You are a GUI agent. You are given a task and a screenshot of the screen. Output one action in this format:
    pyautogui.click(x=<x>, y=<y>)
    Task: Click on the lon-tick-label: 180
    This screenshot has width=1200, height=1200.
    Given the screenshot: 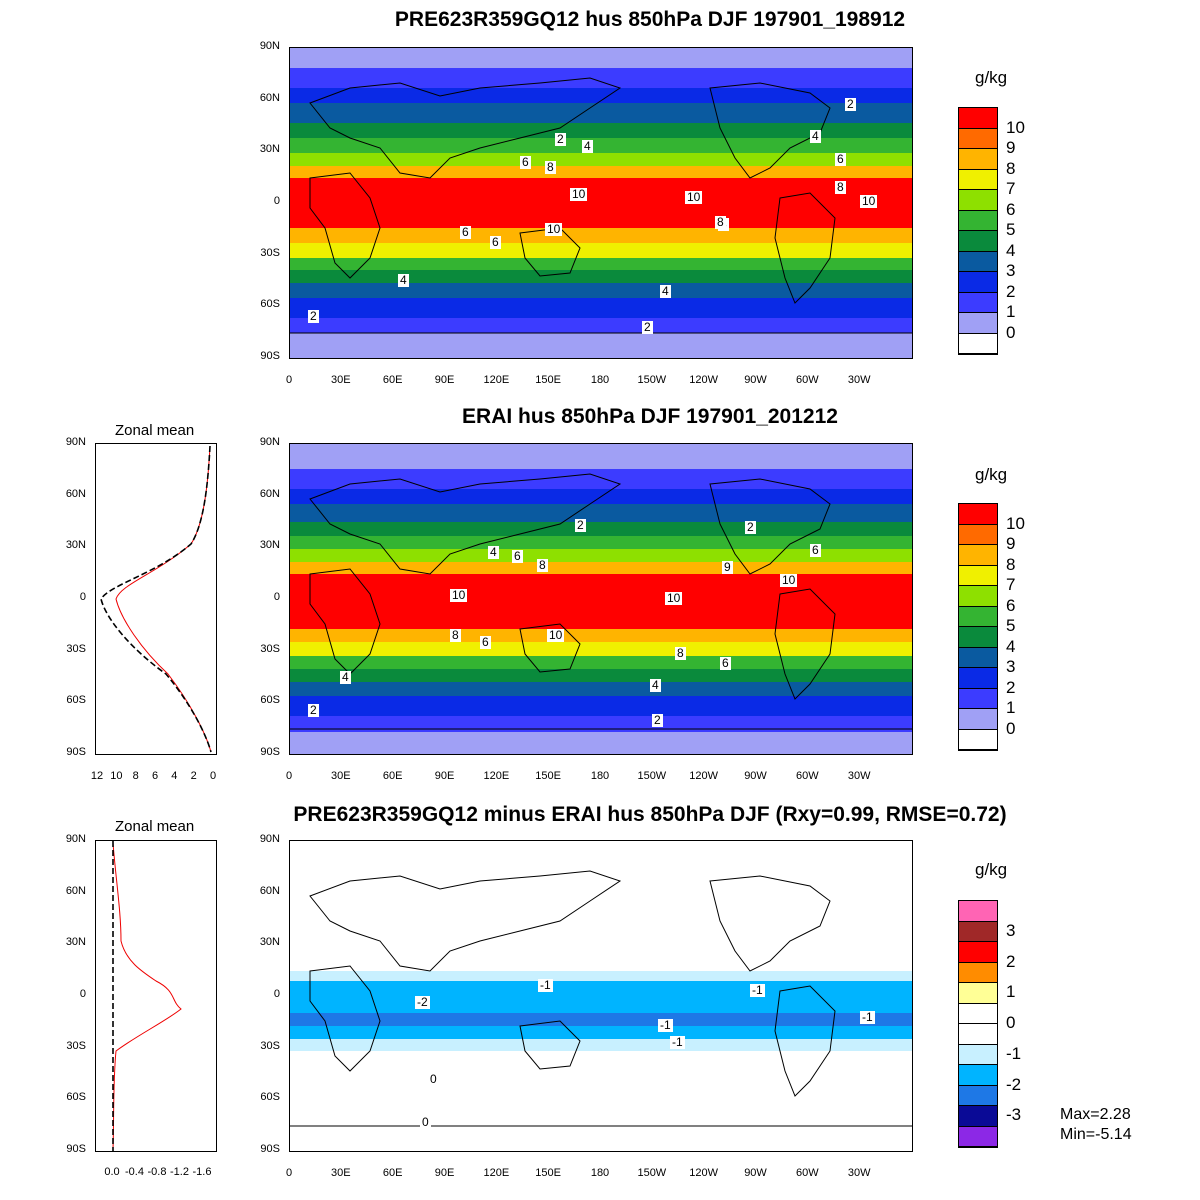 What is the action you would take?
    pyautogui.click(x=600, y=1173)
    